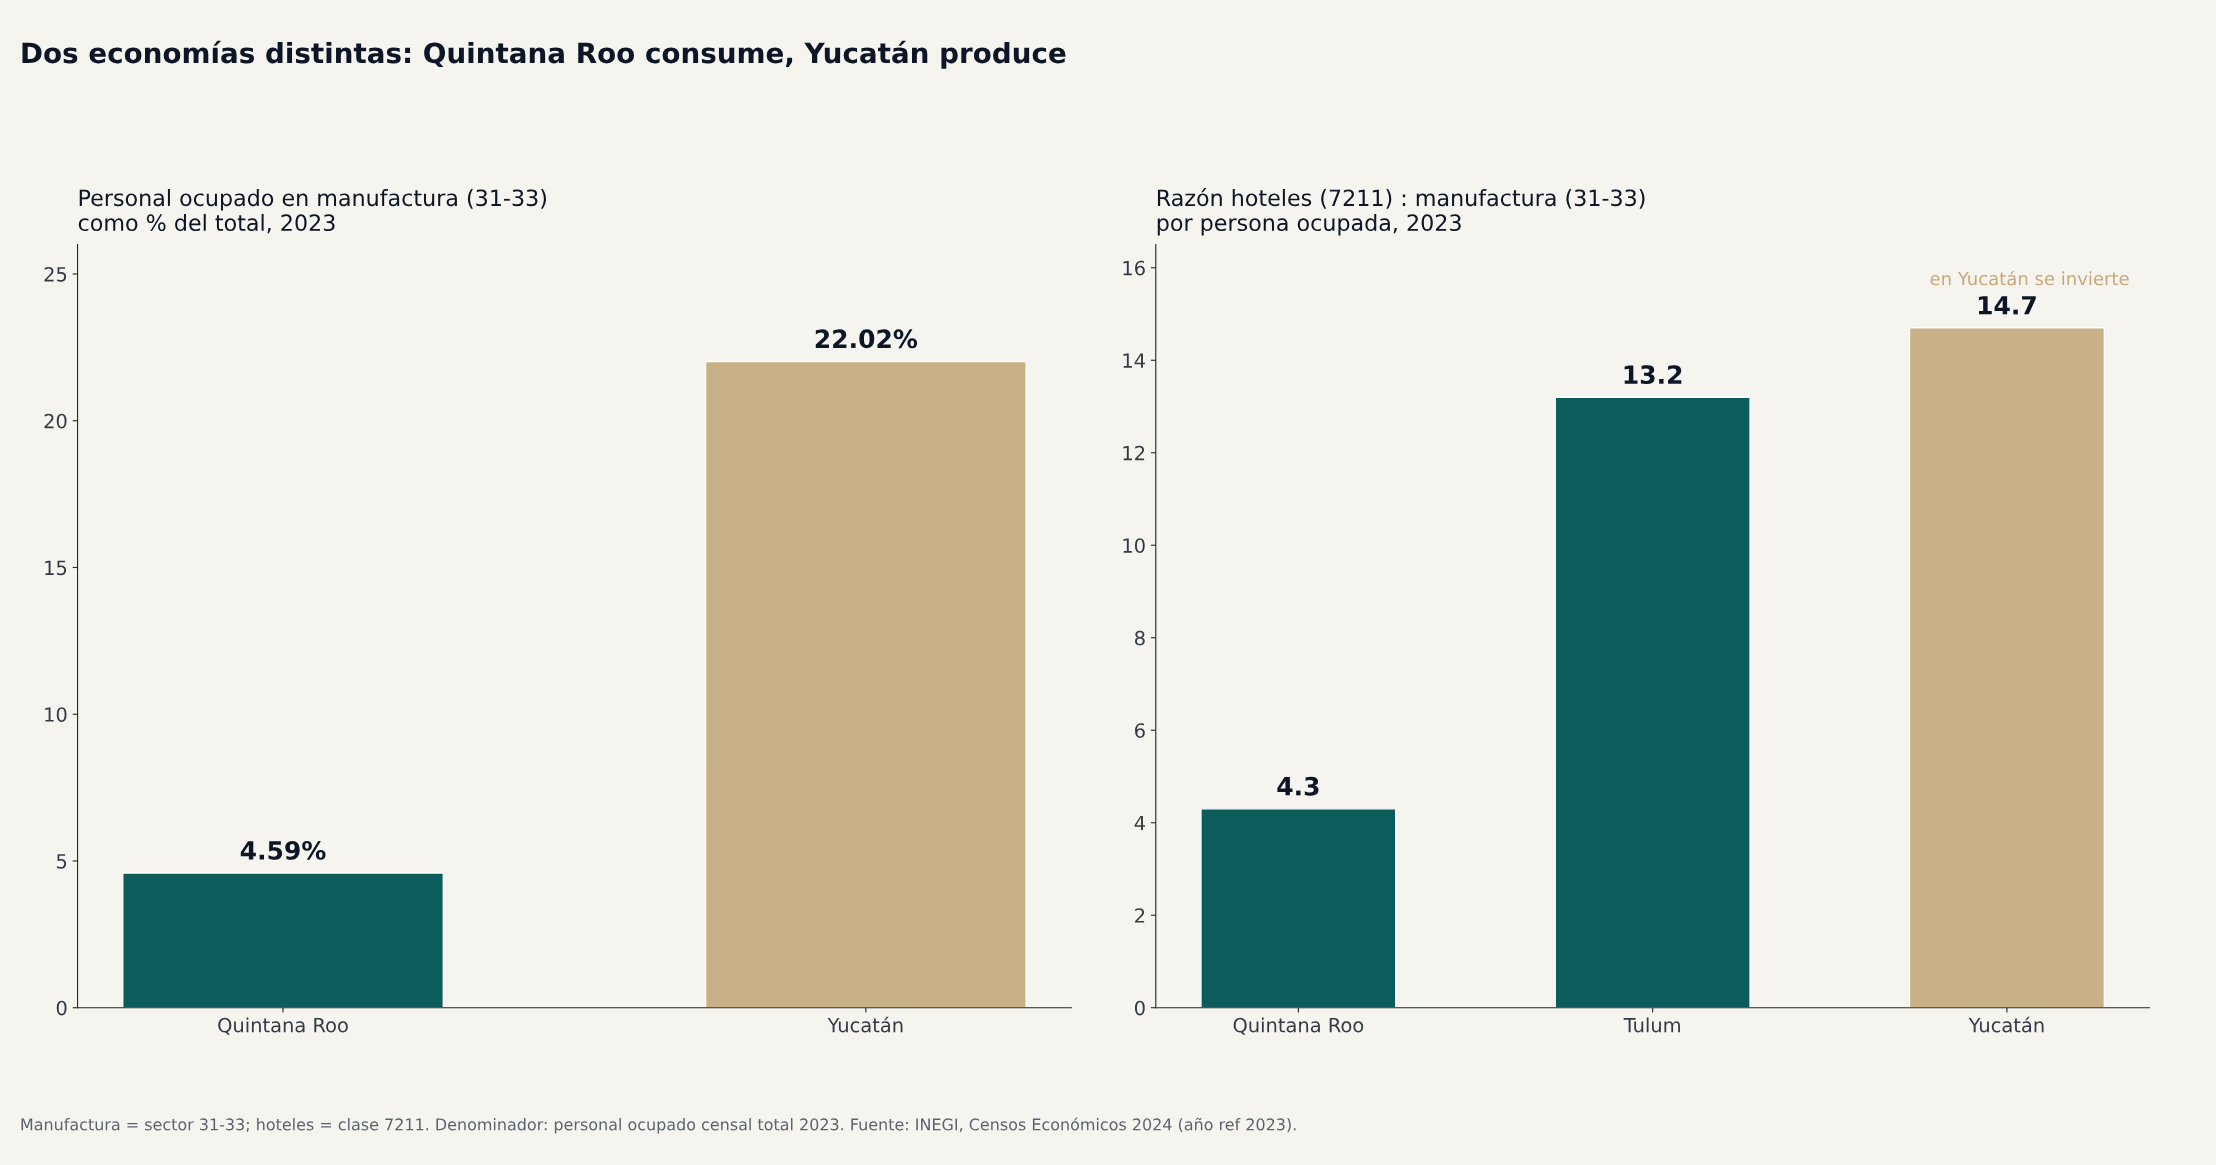 The image size is (2216, 1165). Describe the element at coordinates (1140, 638) in the screenshot. I see `y-tick-label: 8` at that location.